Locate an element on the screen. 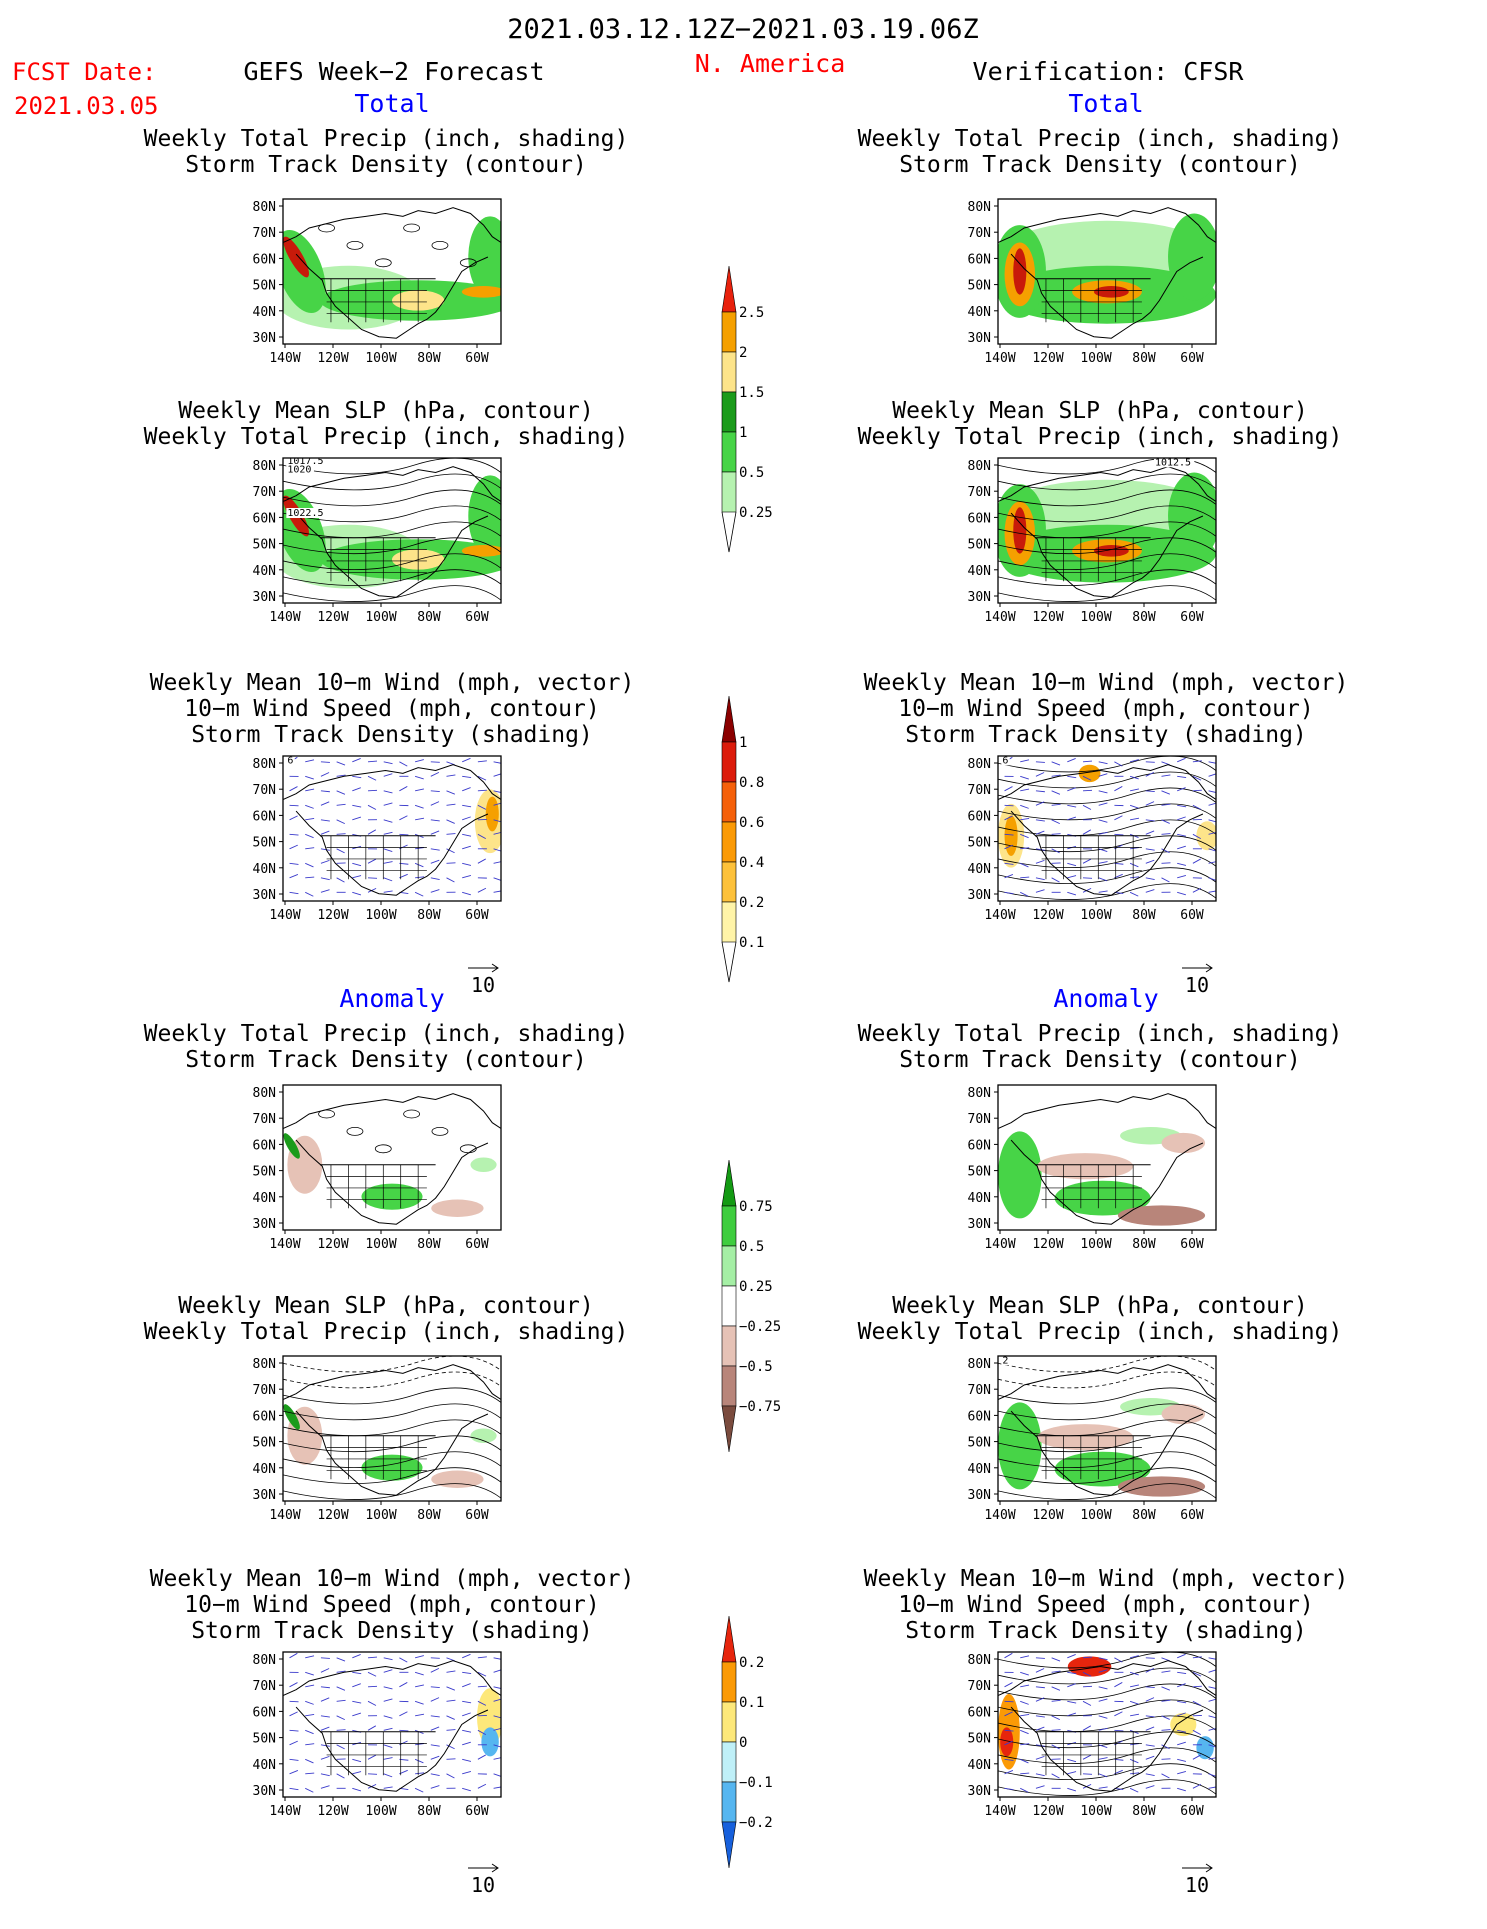 Image resolution: width=1487 pixels, height=1929 pixels. colorbar-level-label: −0.25 is located at coordinates (760, 1327).